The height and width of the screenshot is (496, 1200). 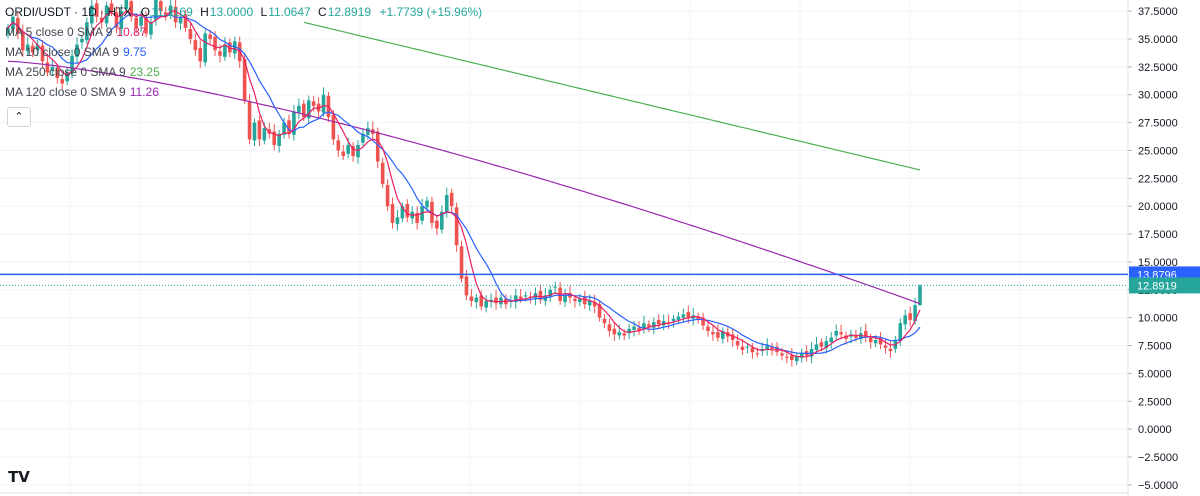 I want to click on ma5-label: MA 5 close 0 SMA 9, so click(x=59, y=32).